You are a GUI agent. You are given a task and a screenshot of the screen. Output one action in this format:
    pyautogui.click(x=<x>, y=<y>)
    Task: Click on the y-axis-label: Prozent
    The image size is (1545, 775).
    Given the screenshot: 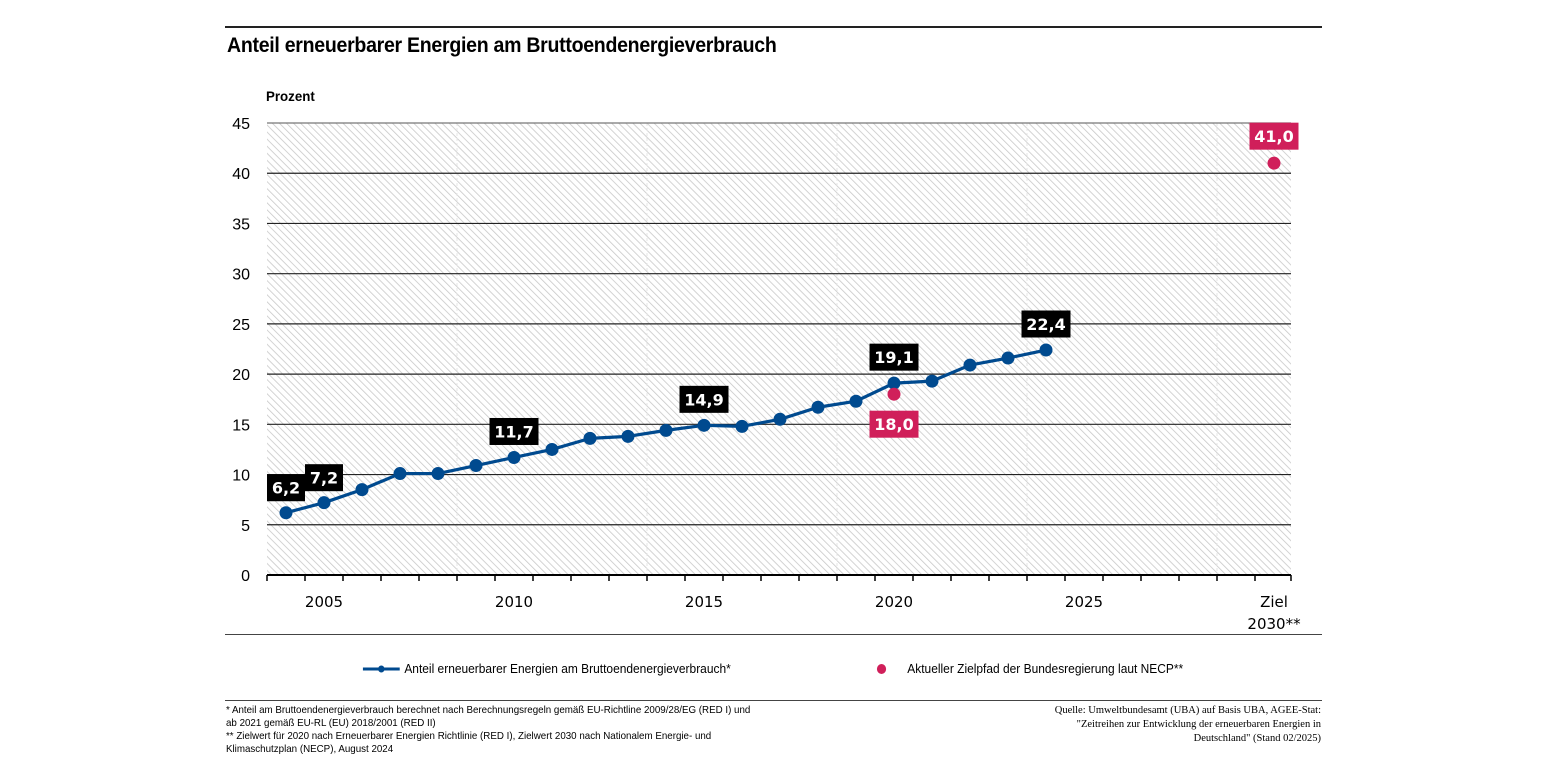 What is the action you would take?
    pyautogui.click(x=290, y=96)
    